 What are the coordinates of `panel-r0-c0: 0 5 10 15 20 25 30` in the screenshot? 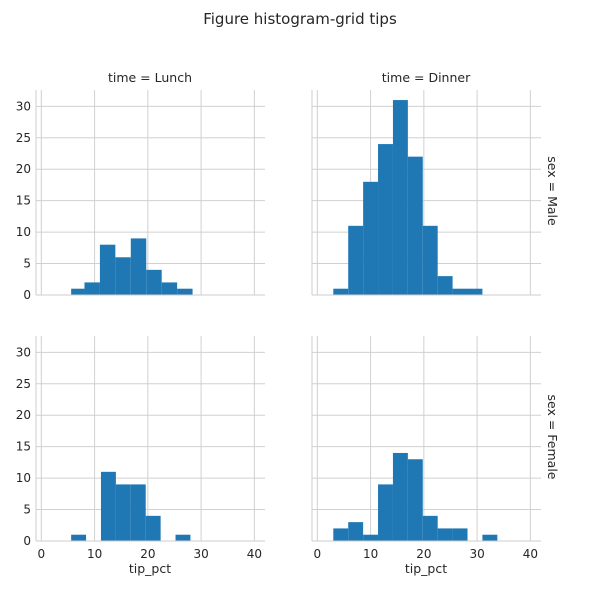 It's located at (140, 196).